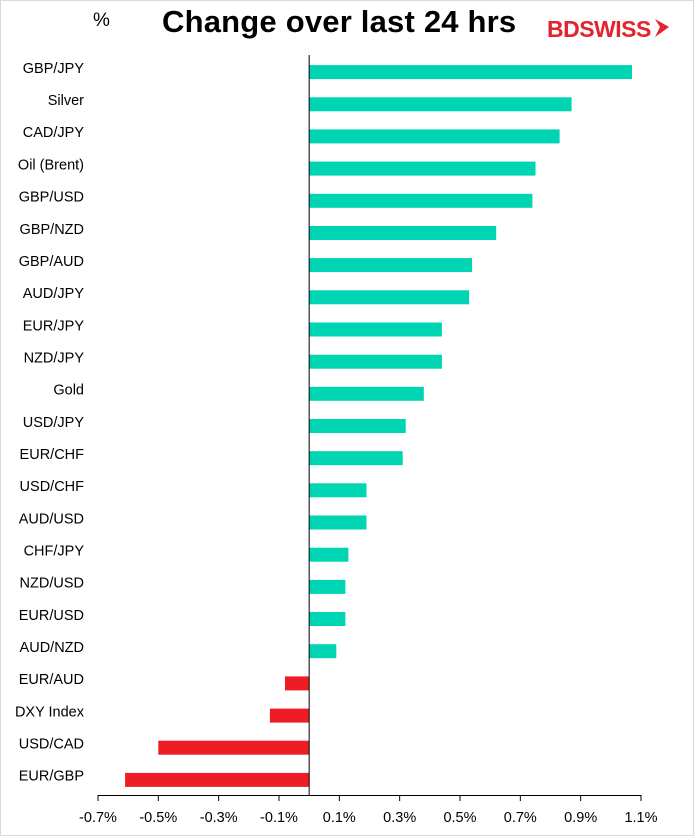  I want to click on bdswiss-logo: BDSWISS, so click(609, 29).